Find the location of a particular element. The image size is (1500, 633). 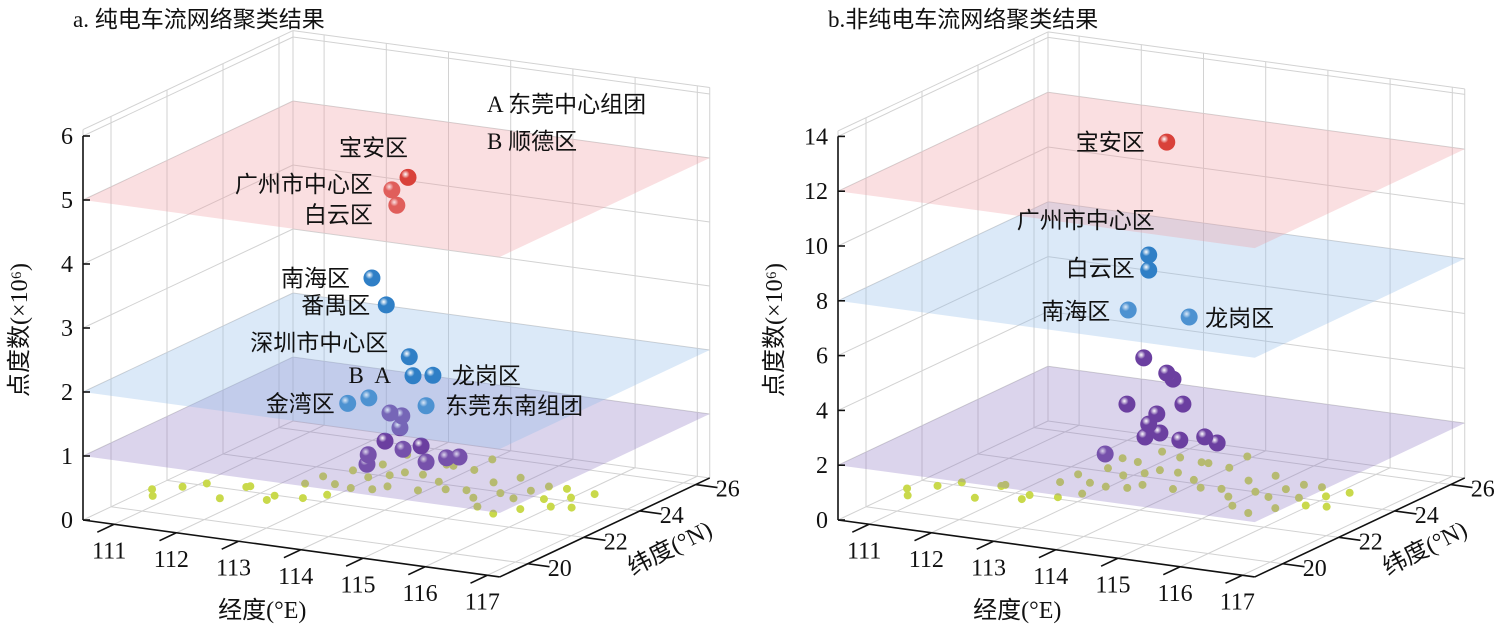

x-tick-label: 114 is located at coordinates (295, 577).